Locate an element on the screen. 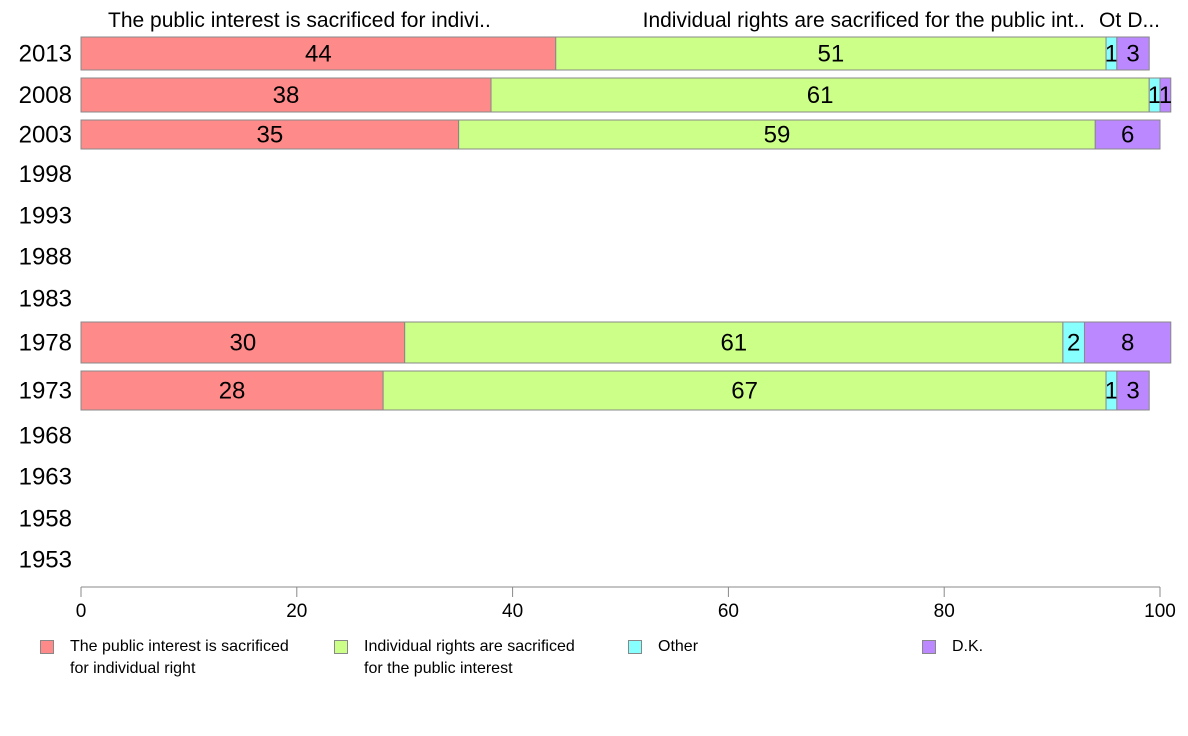 Image resolution: width=1188 pixels, height=736 pixels. data-label: 35 is located at coordinates (269, 135).